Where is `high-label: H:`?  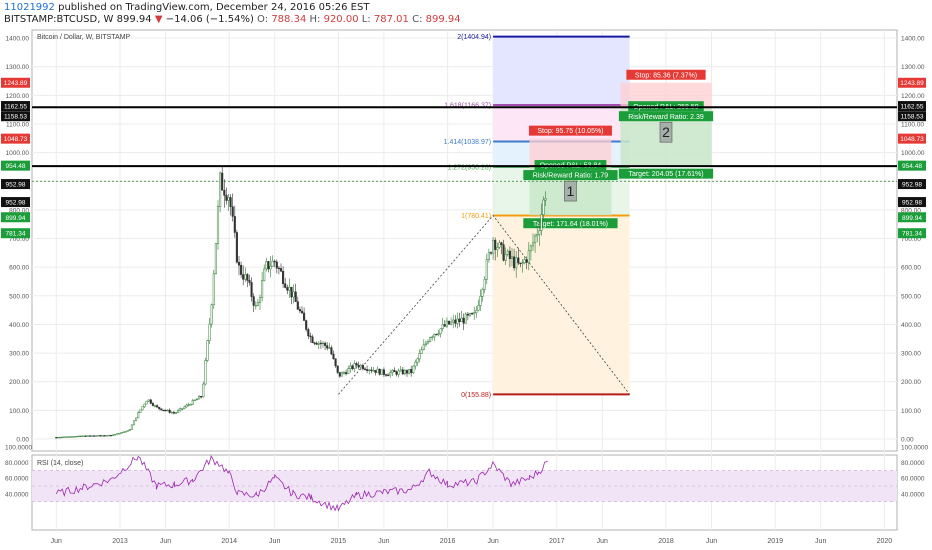 high-label: H: is located at coordinates (315, 19).